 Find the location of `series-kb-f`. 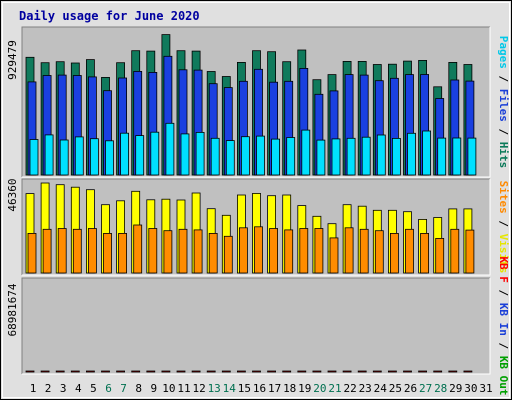

series-kb-f is located at coordinates (249, 371).